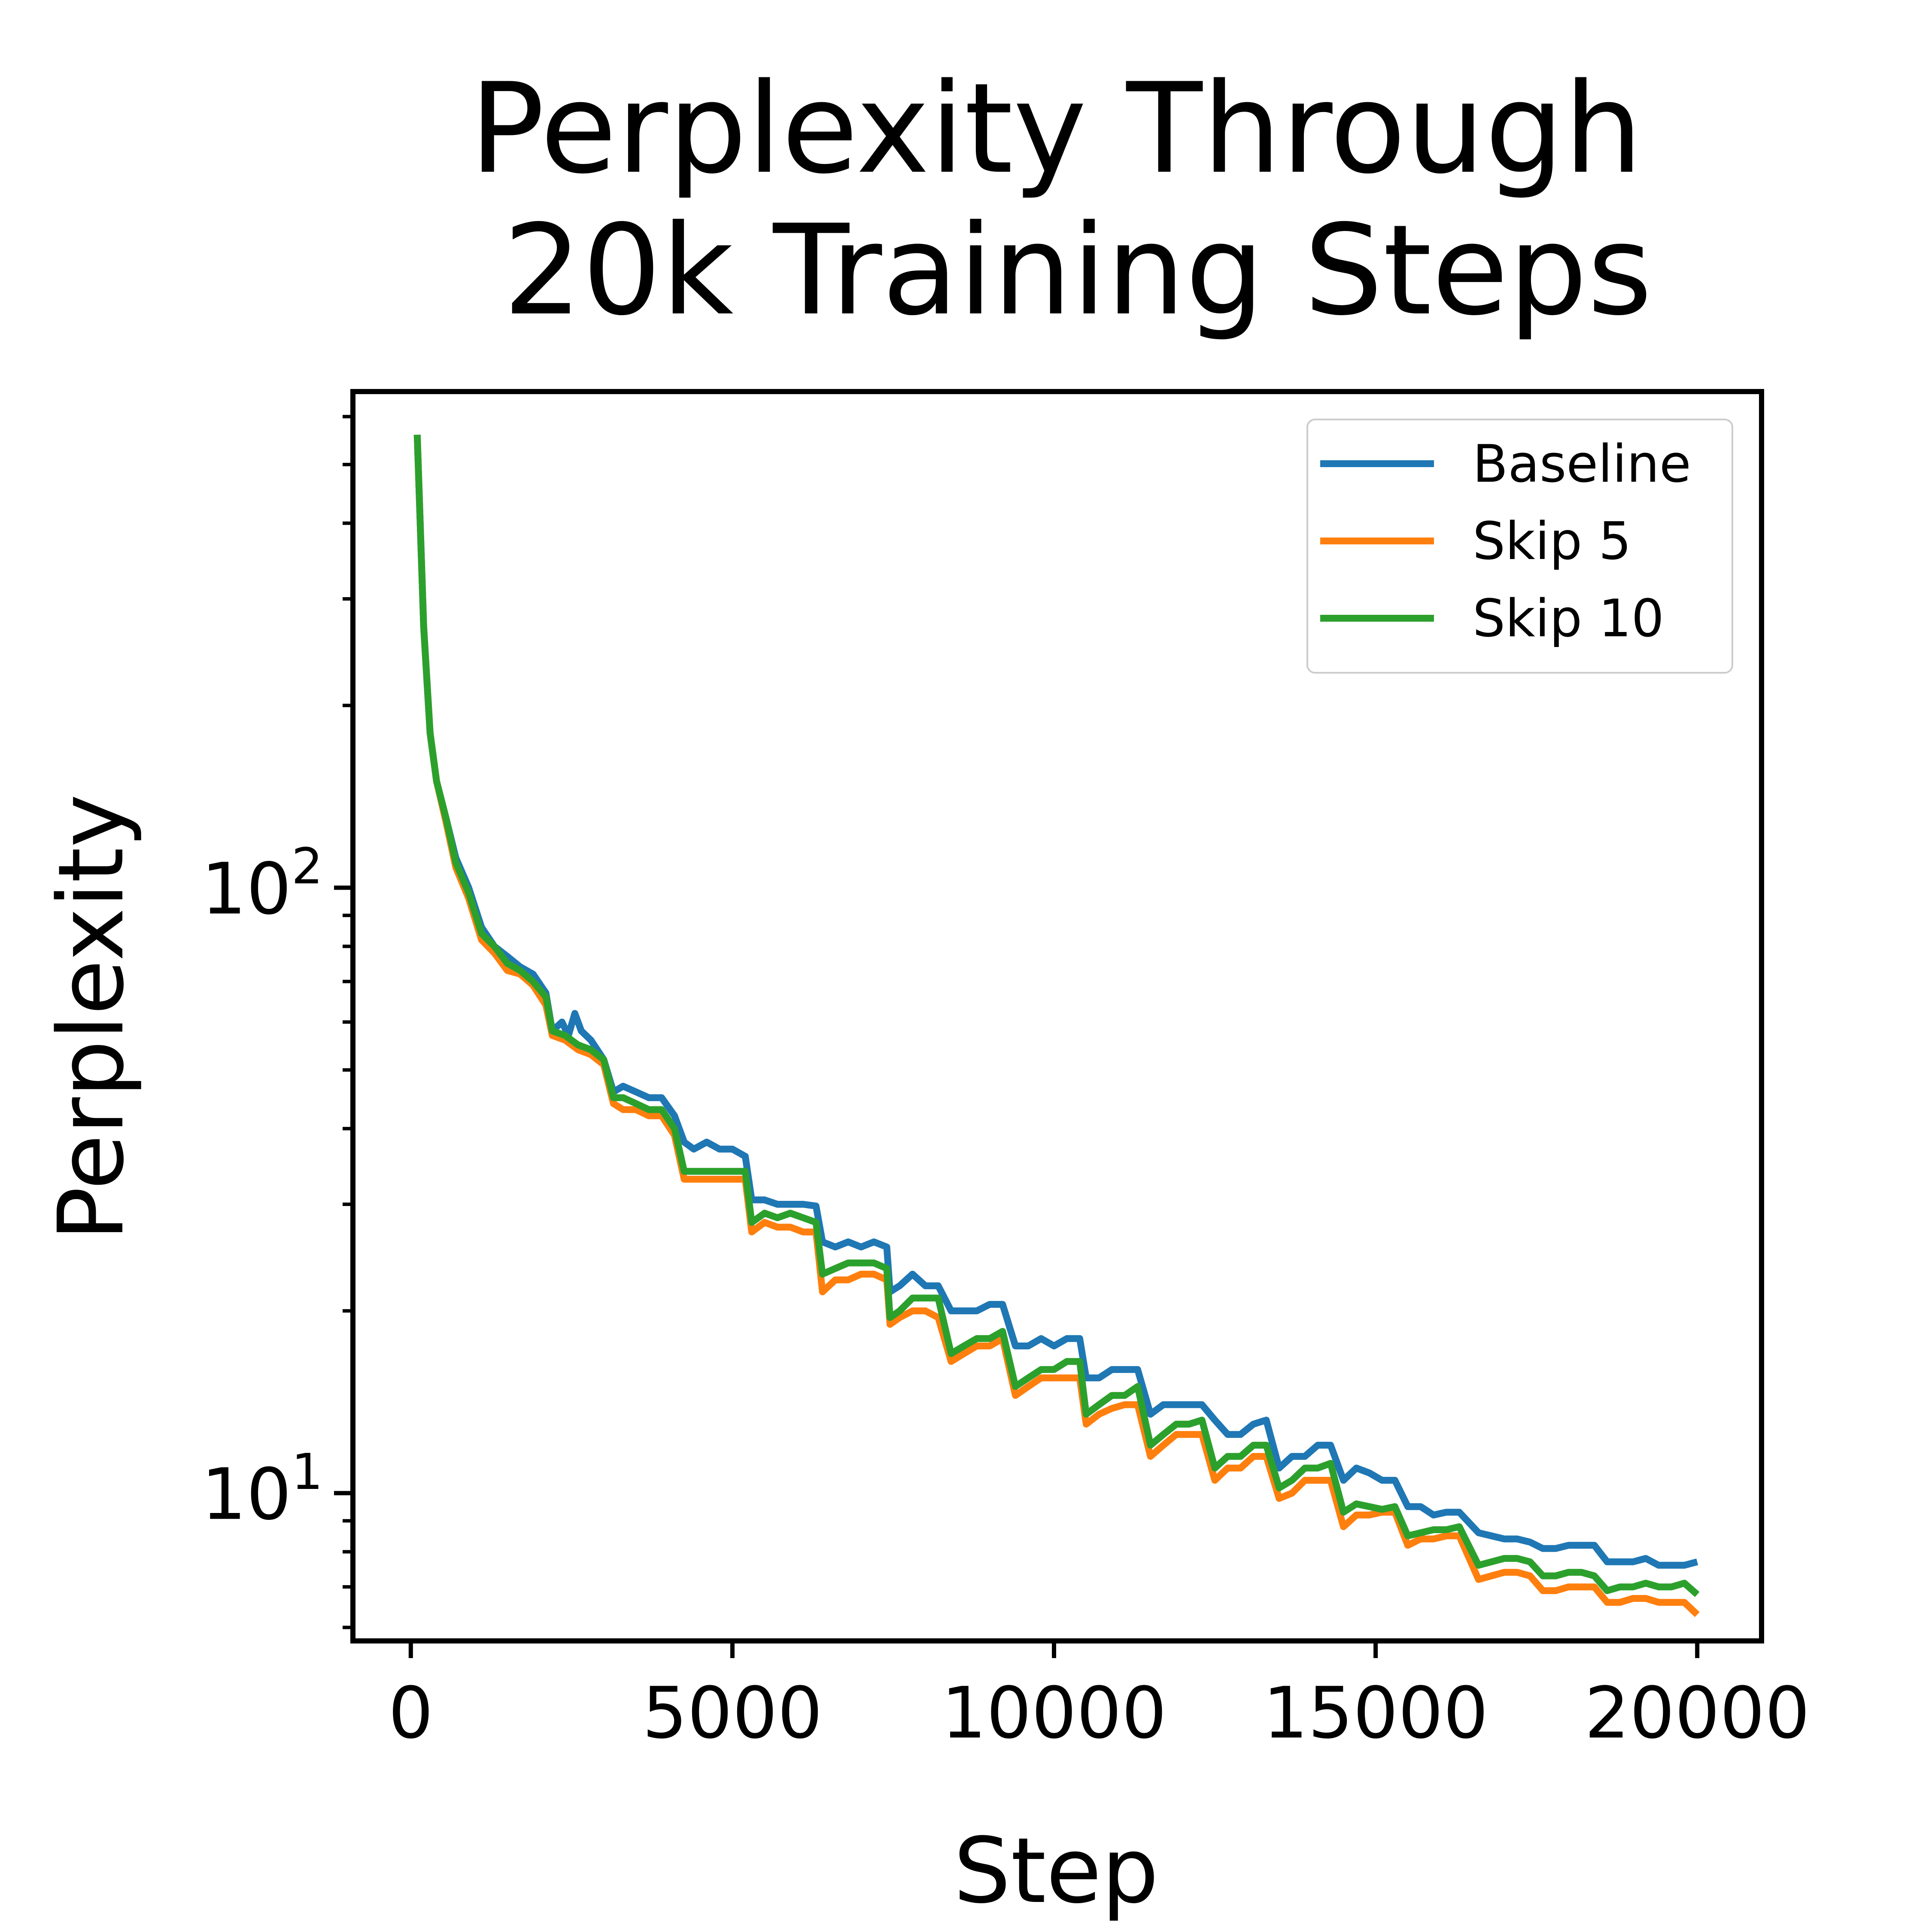  Describe the element at coordinates (1582, 464) in the screenshot. I see `legend-label: Baseline` at that location.